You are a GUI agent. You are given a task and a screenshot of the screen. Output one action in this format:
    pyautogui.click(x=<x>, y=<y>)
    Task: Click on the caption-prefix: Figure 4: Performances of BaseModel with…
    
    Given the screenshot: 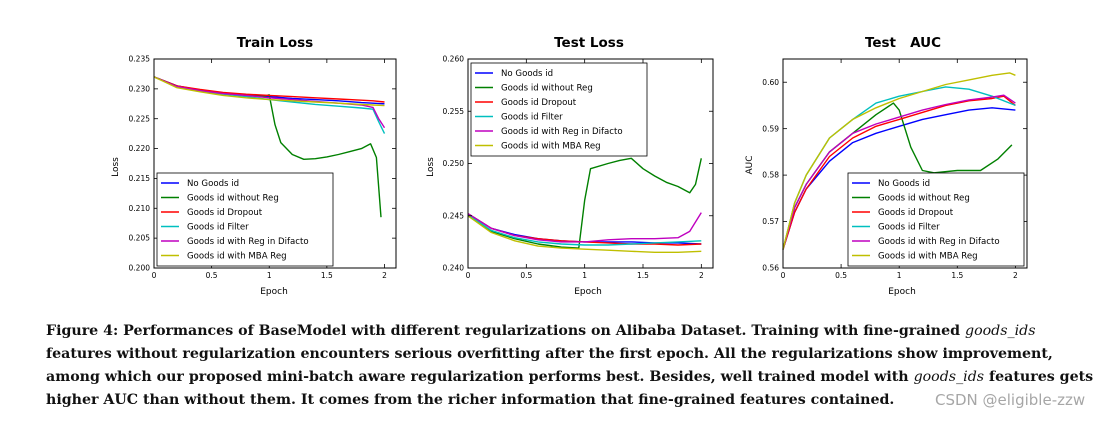 What is the action you would take?
    pyautogui.click(x=506, y=331)
    